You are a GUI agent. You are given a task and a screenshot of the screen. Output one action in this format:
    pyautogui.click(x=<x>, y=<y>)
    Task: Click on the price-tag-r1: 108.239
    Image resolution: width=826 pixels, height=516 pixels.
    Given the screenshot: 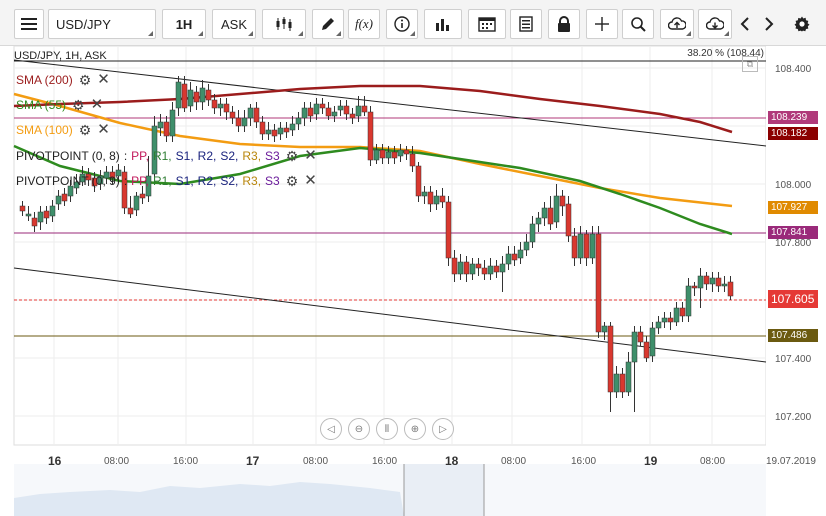 What is the action you would take?
    pyautogui.click(x=793, y=117)
    